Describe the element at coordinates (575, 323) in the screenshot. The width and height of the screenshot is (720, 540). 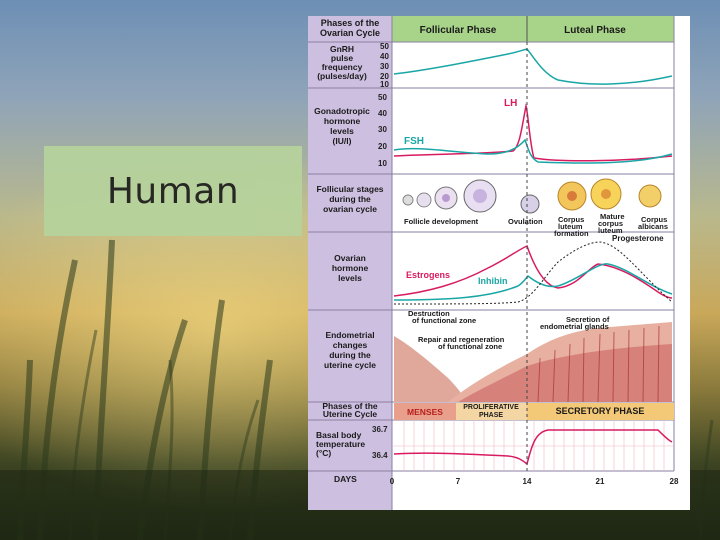
I see `secretion-label: Secretion of endometrial glands` at that location.